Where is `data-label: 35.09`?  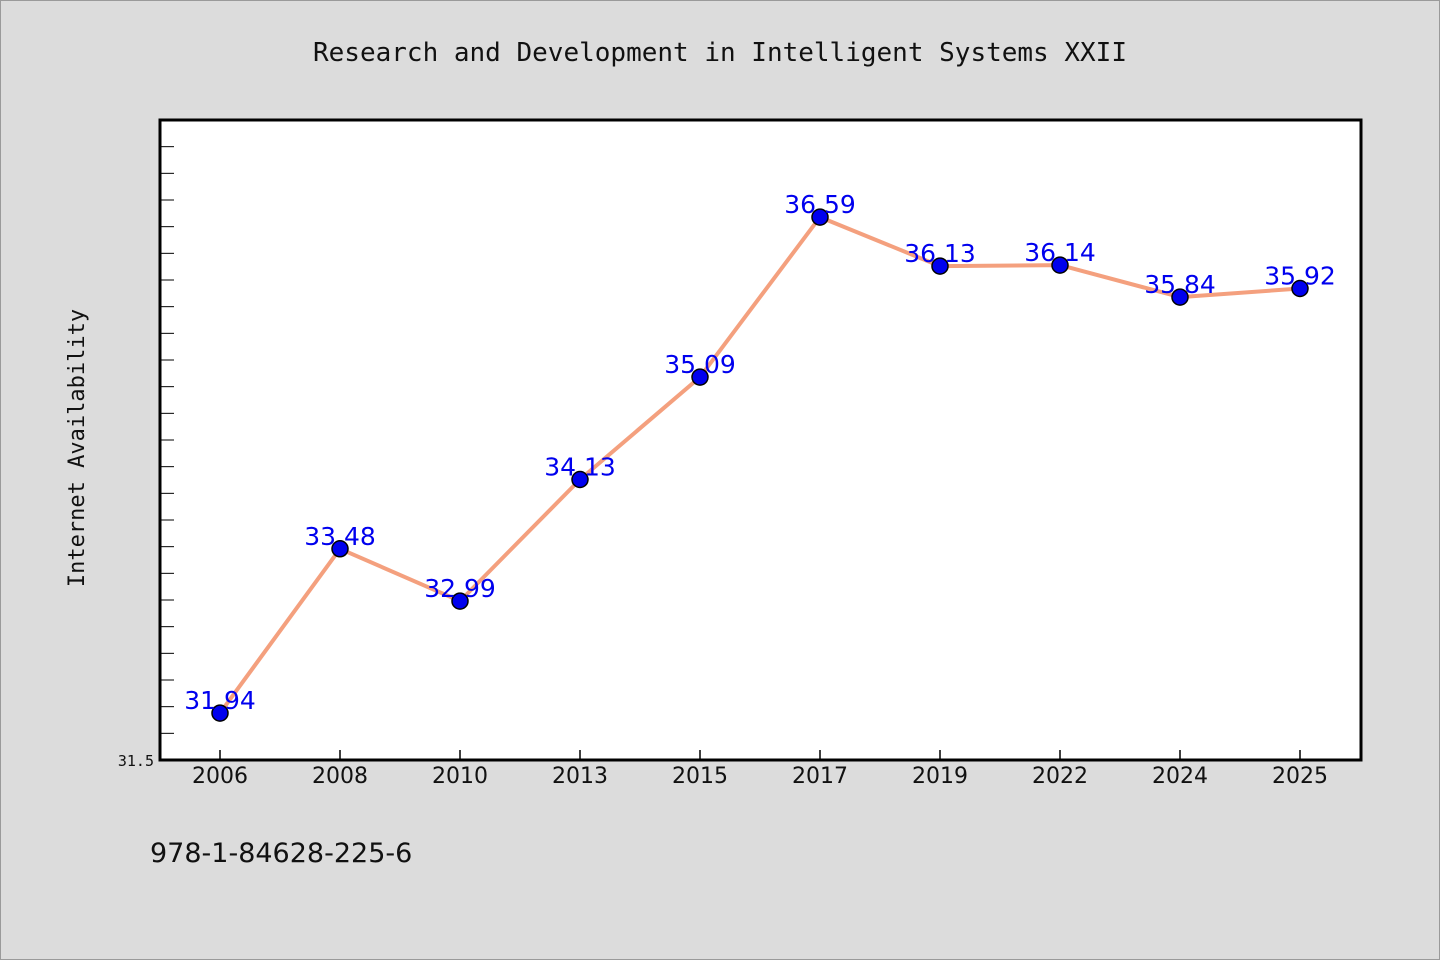
data-label: 35.09 is located at coordinates (700, 364).